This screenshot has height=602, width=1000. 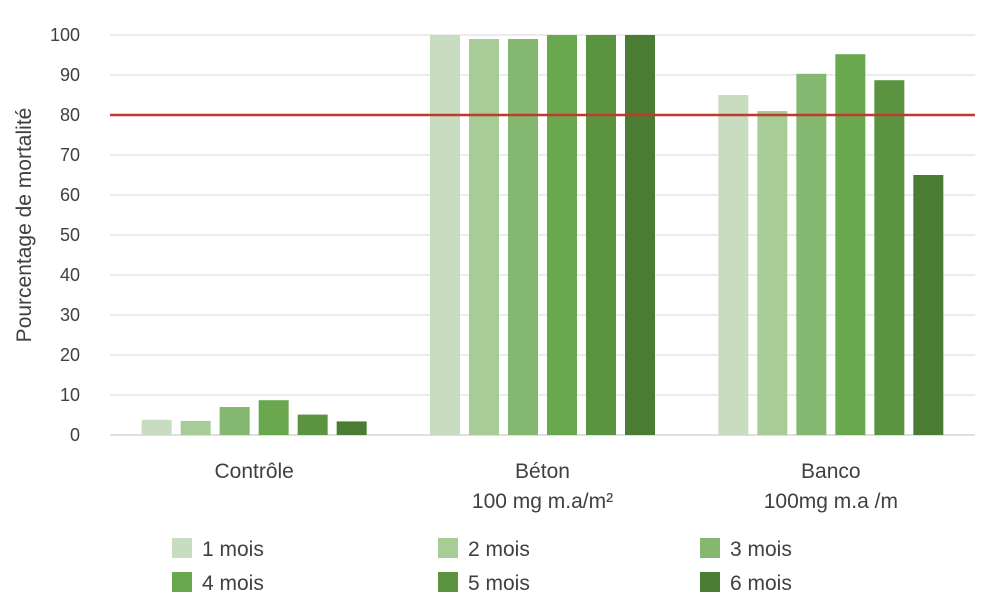 What do you see at coordinates (761, 549) in the screenshot?
I see `legend-label: 3 mois` at bounding box center [761, 549].